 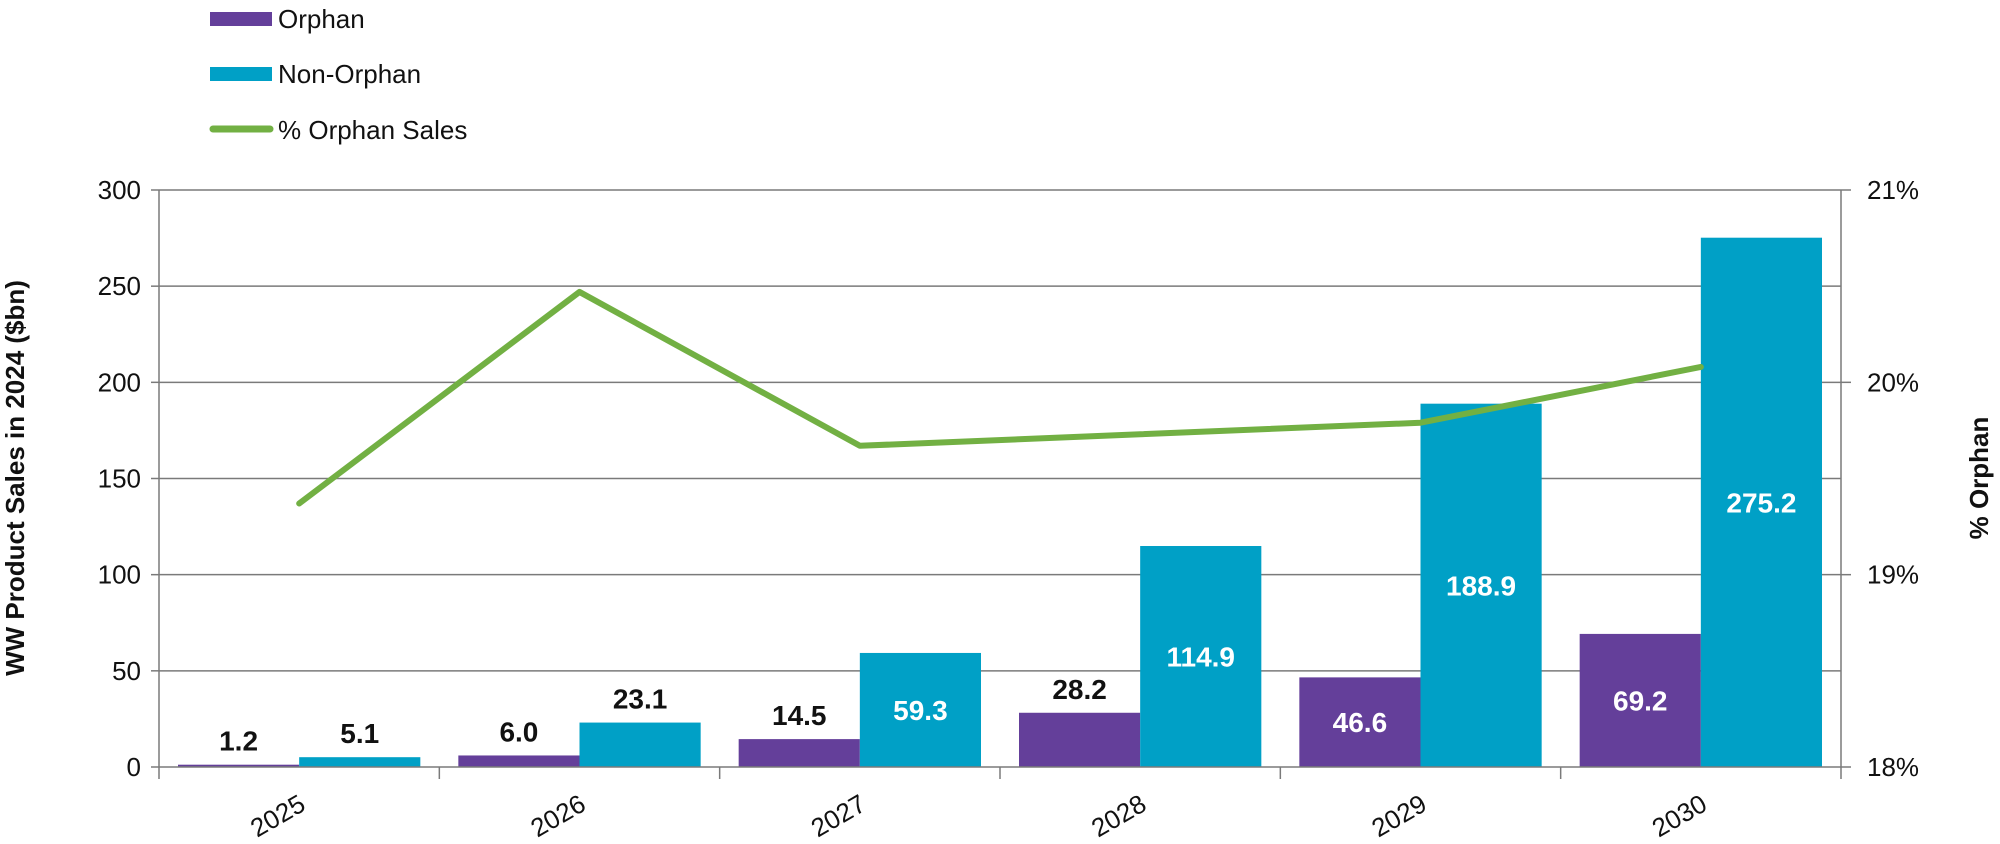 What do you see at coordinates (557, 815) in the screenshot?
I see `x-tick-label: 2026` at bounding box center [557, 815].